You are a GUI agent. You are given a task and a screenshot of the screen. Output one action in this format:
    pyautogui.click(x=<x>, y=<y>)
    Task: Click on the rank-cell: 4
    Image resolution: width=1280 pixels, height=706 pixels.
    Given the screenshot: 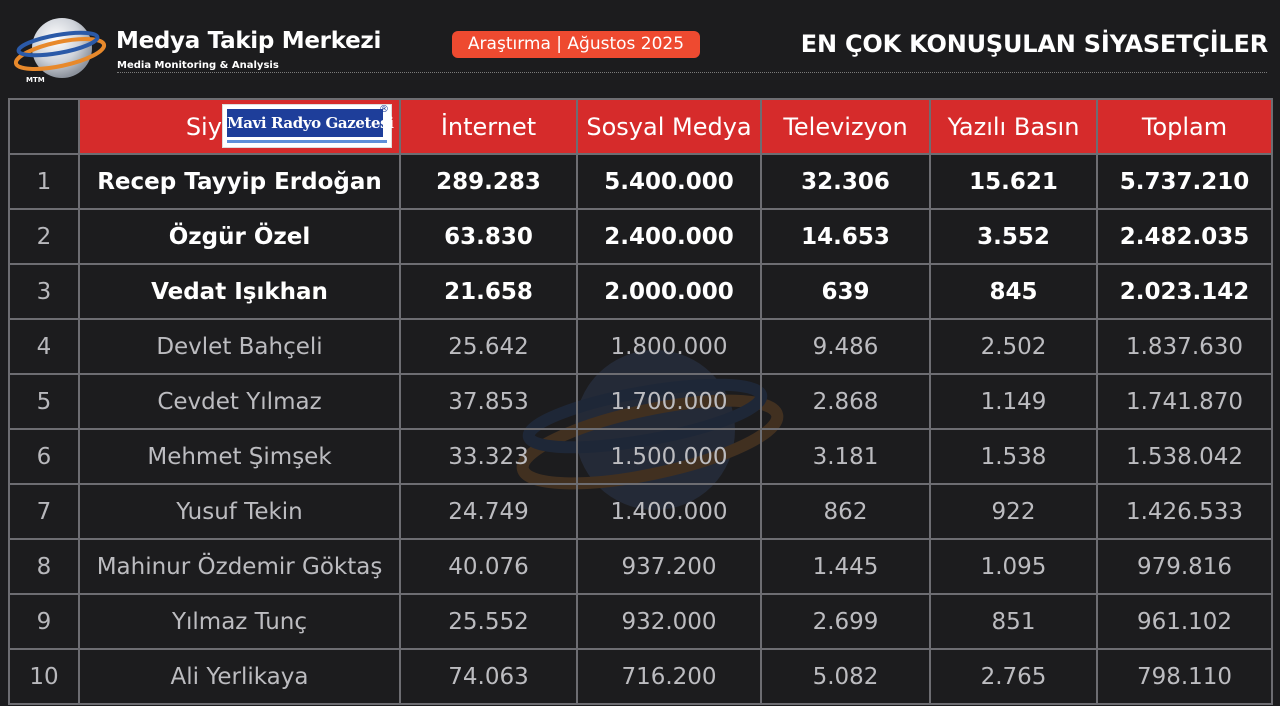 What is the action you would take?
    pyautogui.click(x=44, y=346)
    